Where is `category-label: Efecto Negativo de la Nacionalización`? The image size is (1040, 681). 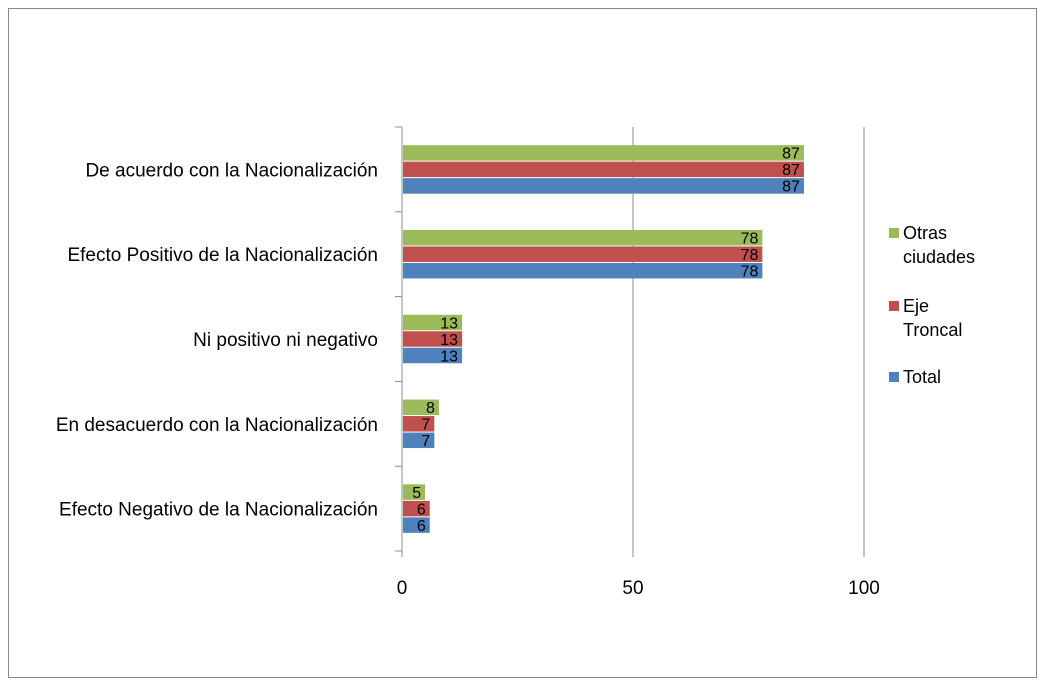 category-label: Efecto Negativo de la Nacionalización is located at coordinates (218, 510).